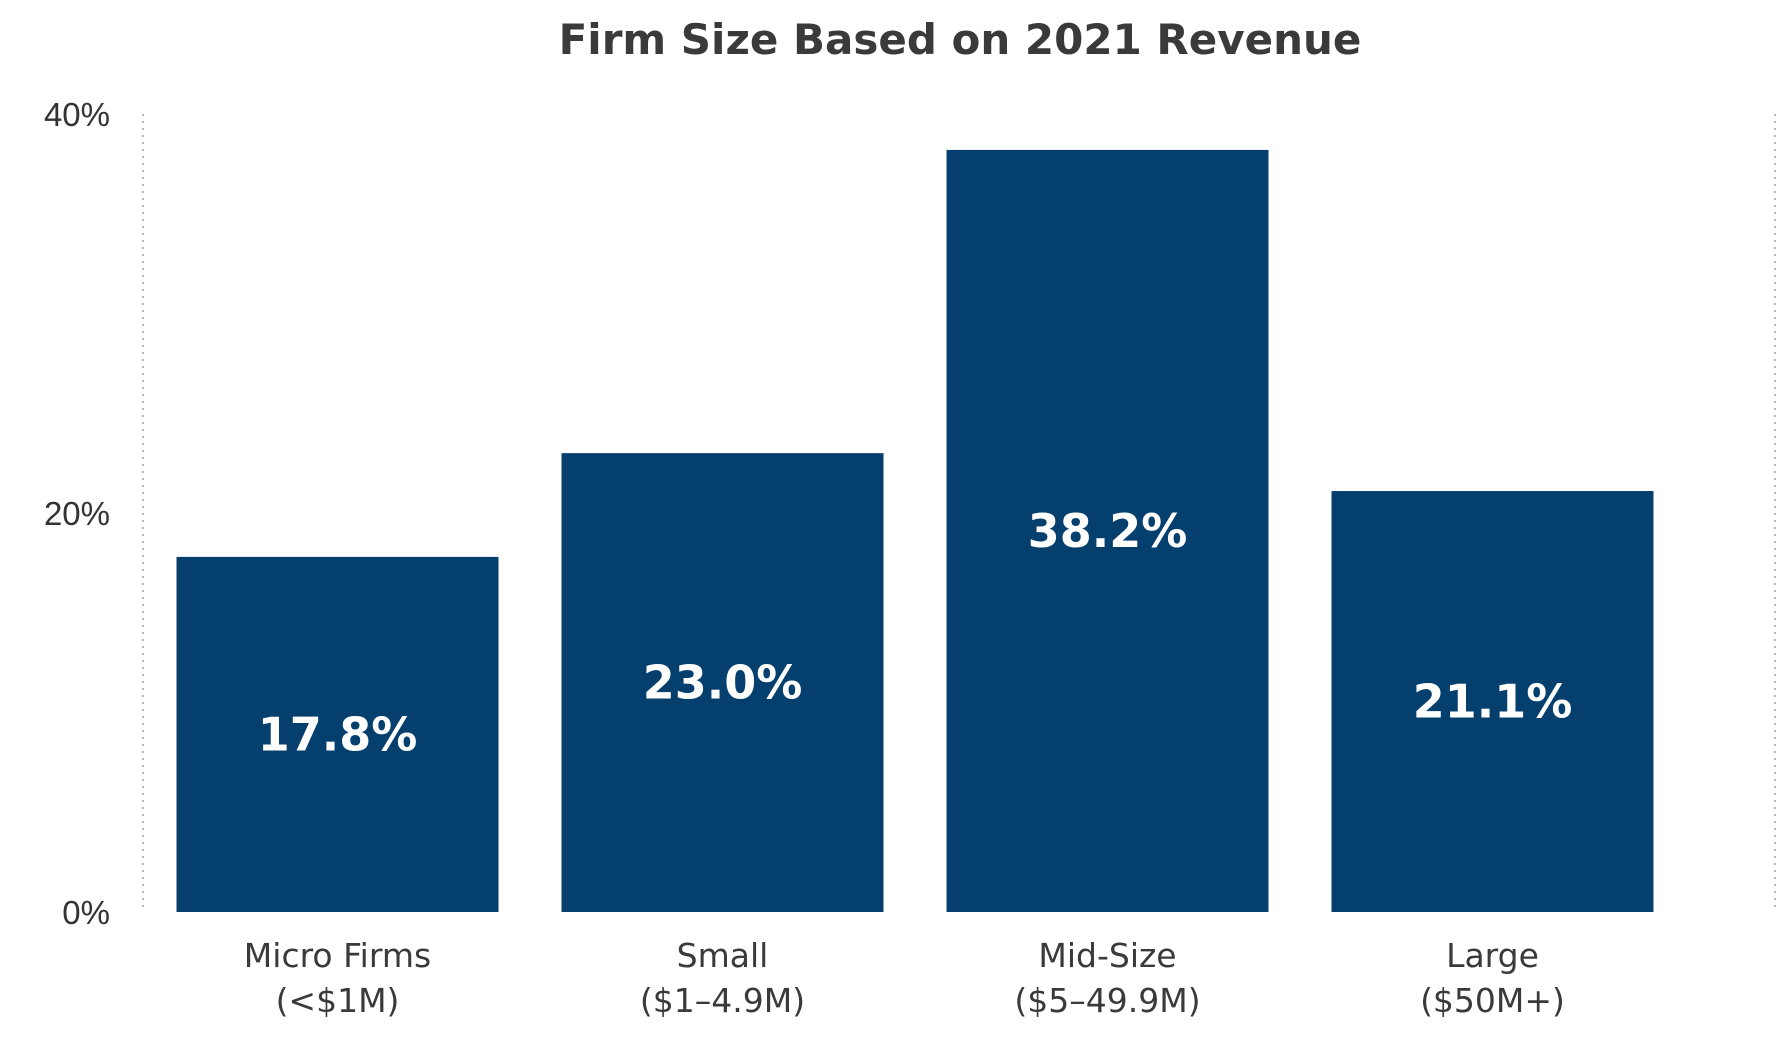  I want to click on category-sublabel: (<$1M), so click(338, 1000).